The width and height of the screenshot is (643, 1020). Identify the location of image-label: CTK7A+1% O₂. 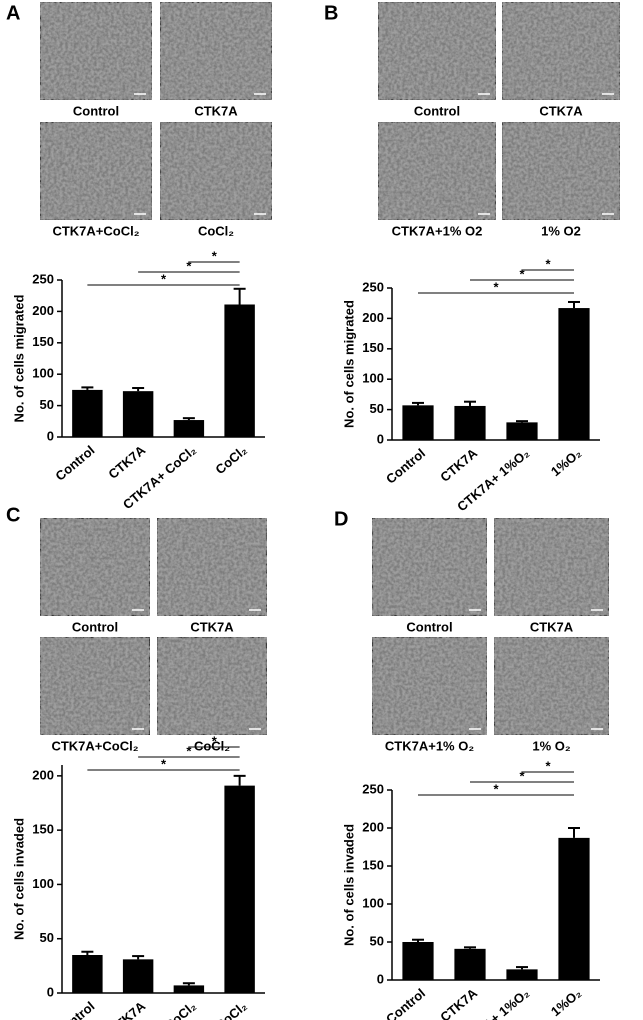
(429, 745).